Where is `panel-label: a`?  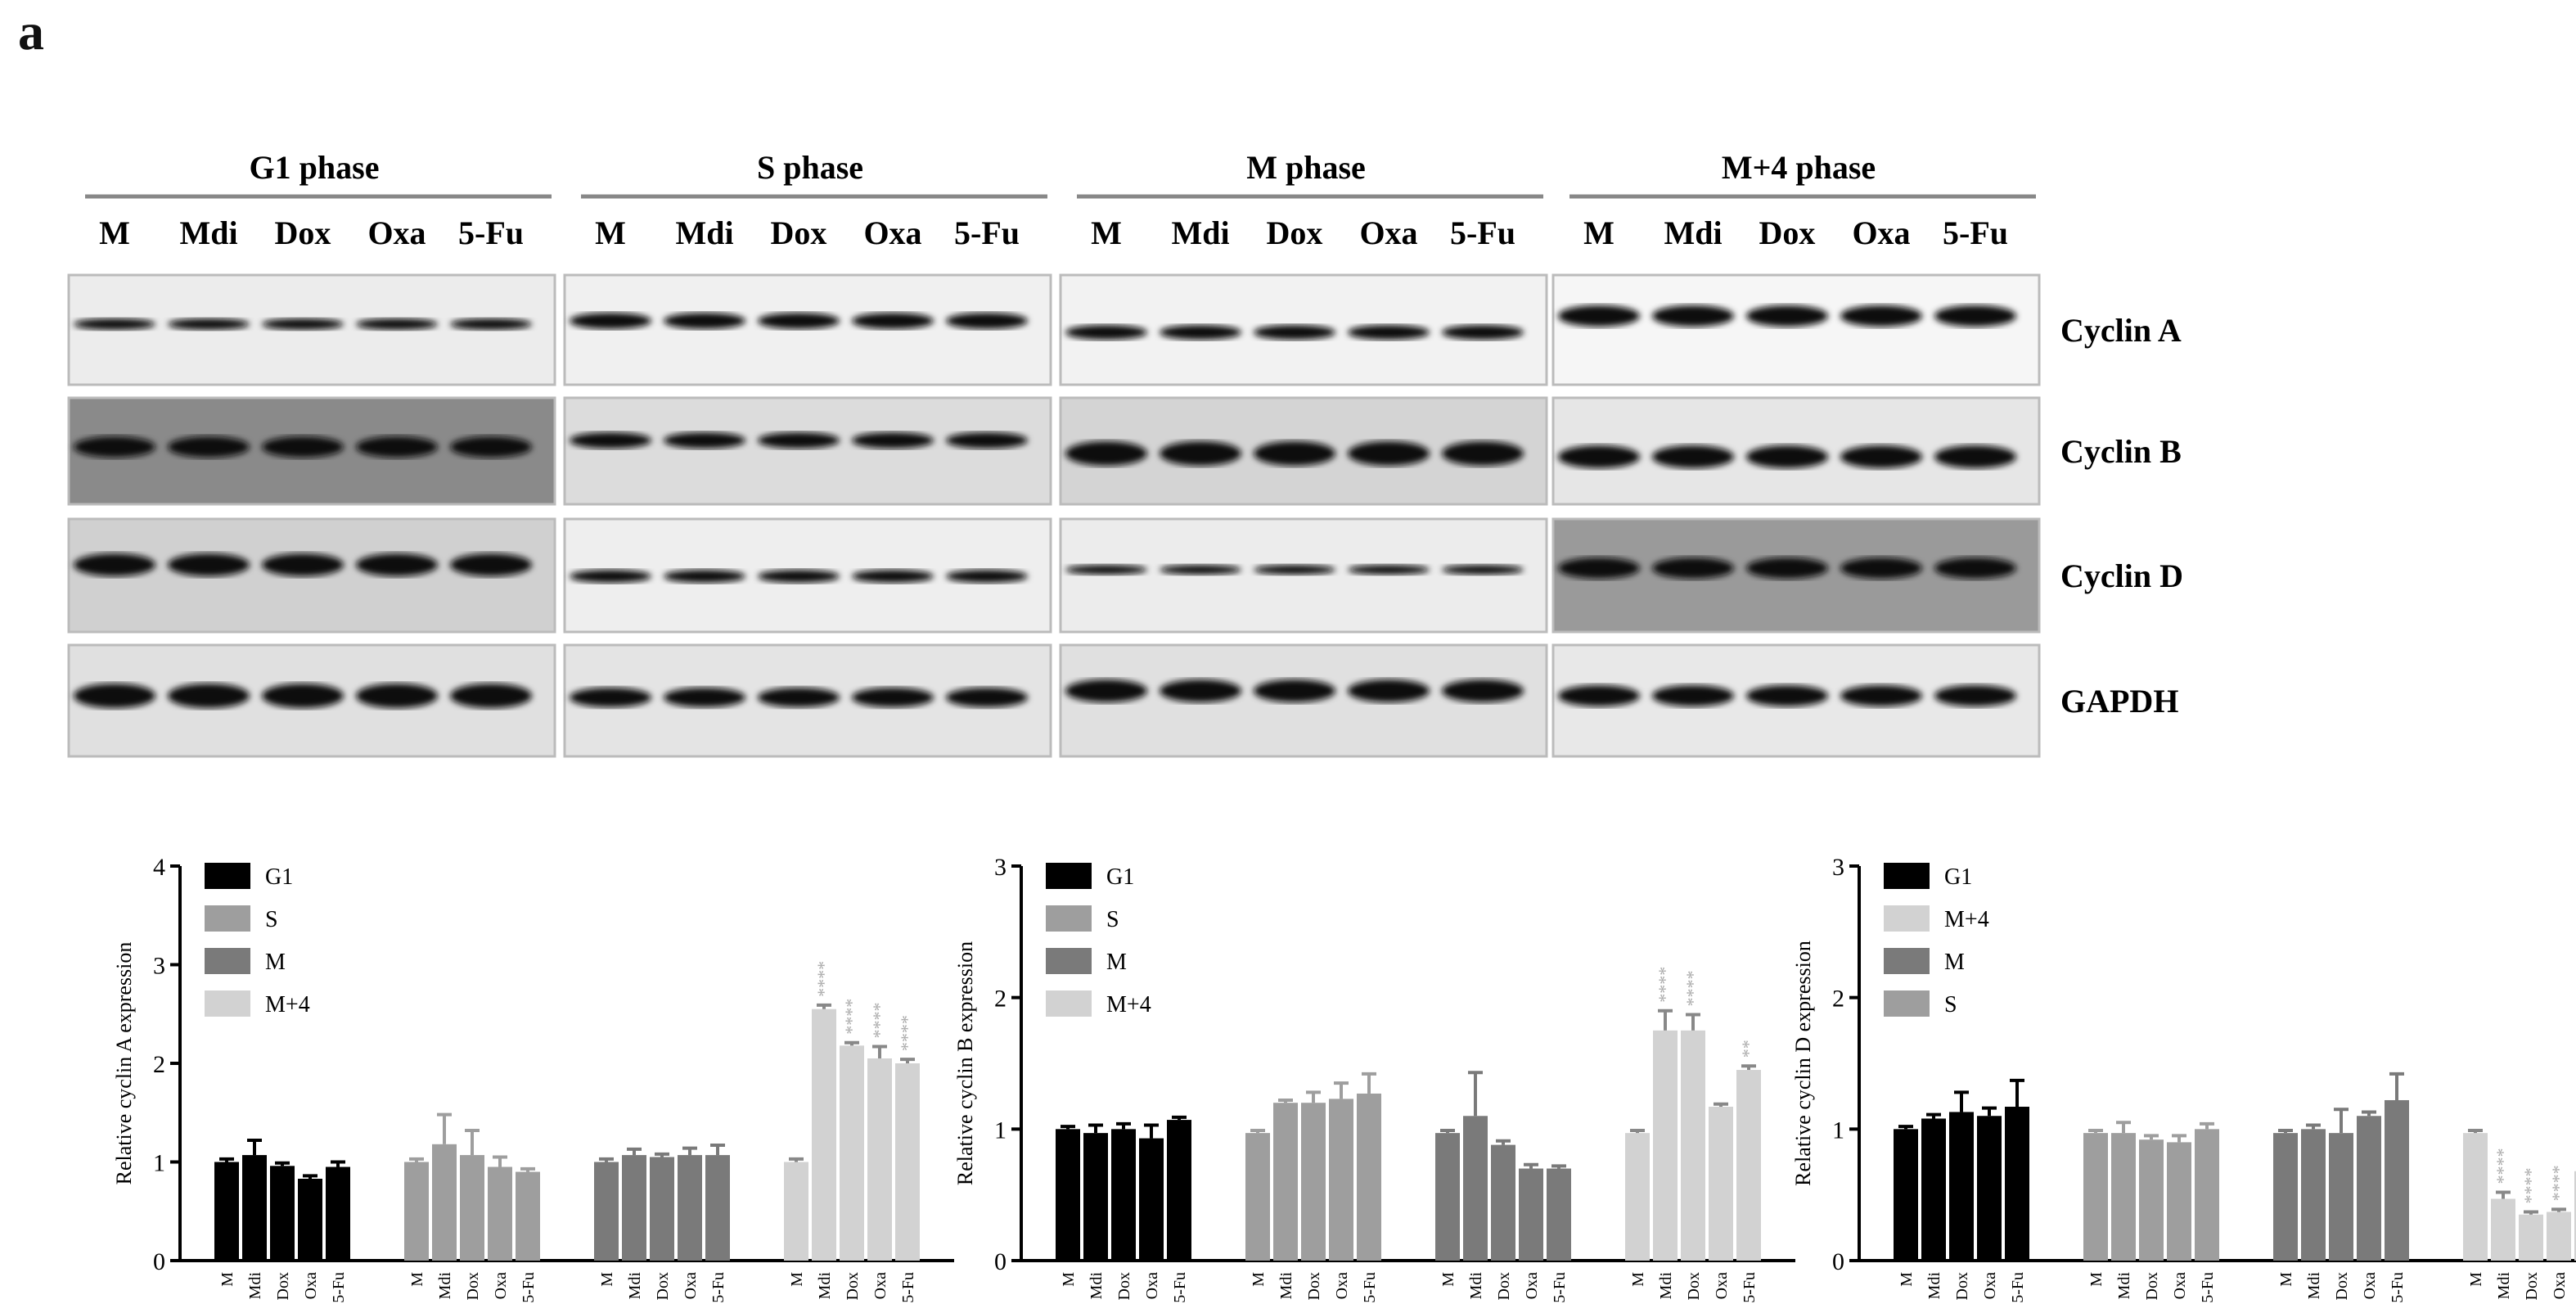
panel-label: a is located at coordinates (31, 32).